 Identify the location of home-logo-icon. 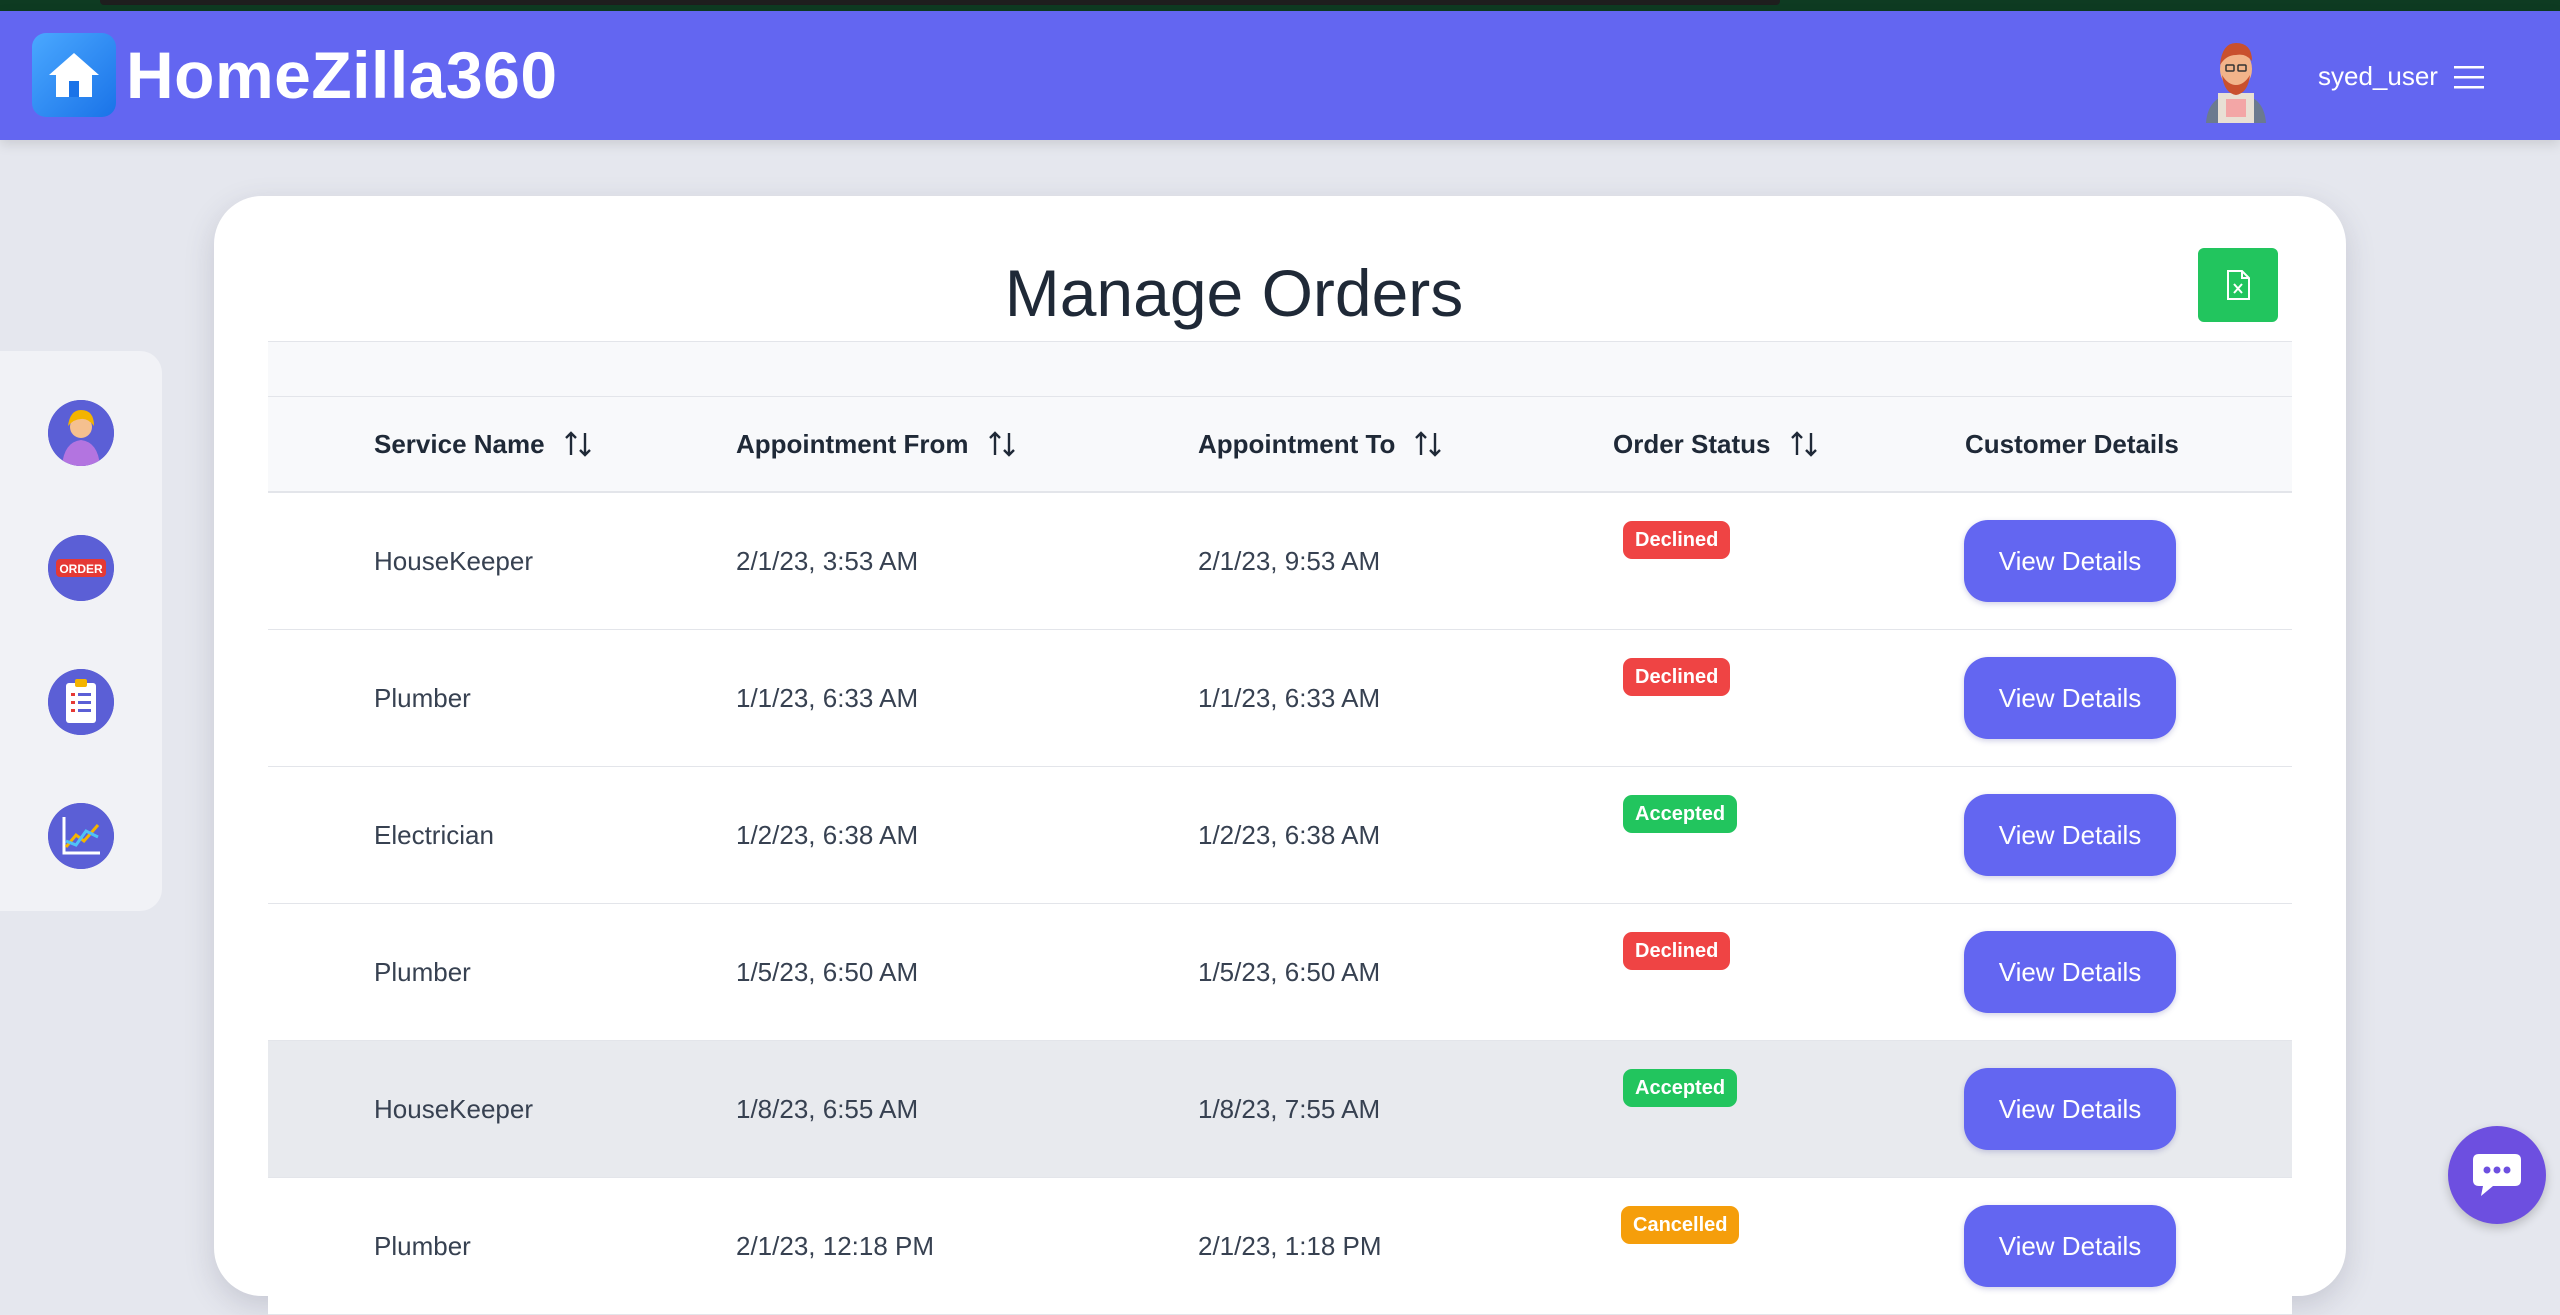
(74, 75).